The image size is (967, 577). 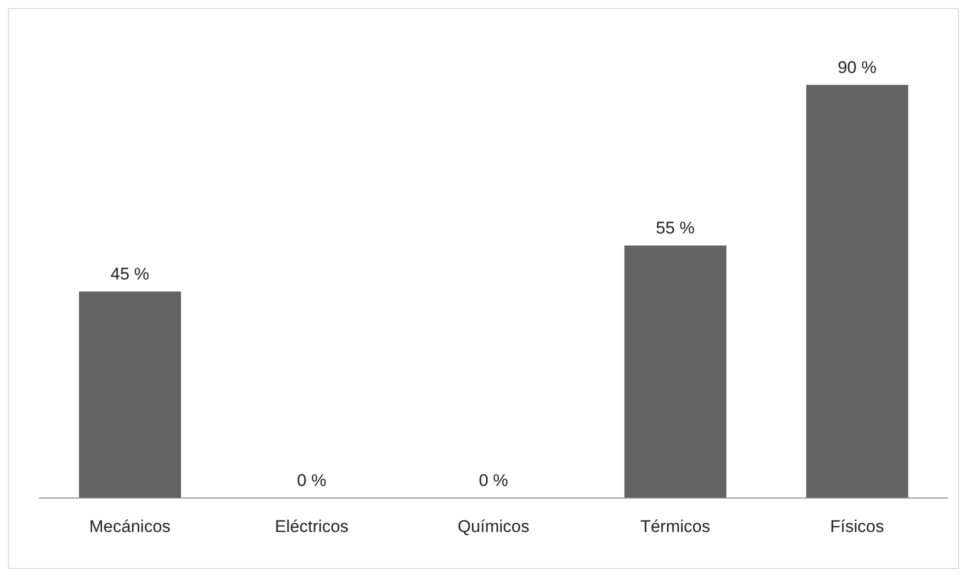 I want to click on x-tick-label: Térmicos, so click(x=675, y=526).